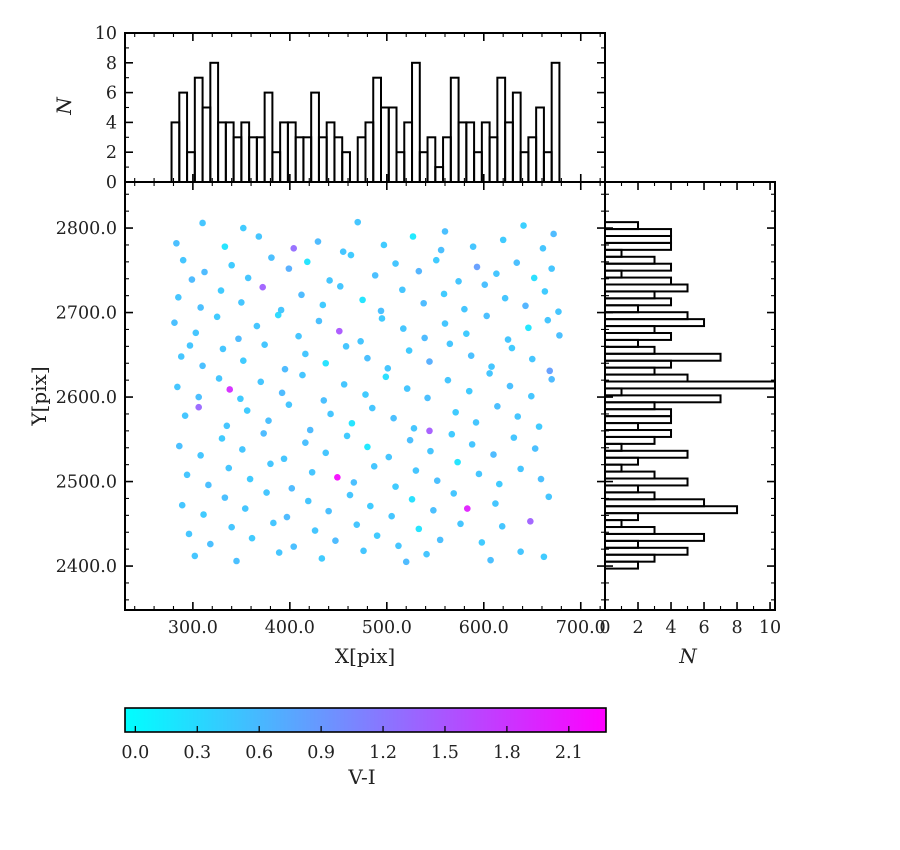  Describe the element at coordinates (259, 753) in the screenshot. I see `svg-text: 0.6` at that location.